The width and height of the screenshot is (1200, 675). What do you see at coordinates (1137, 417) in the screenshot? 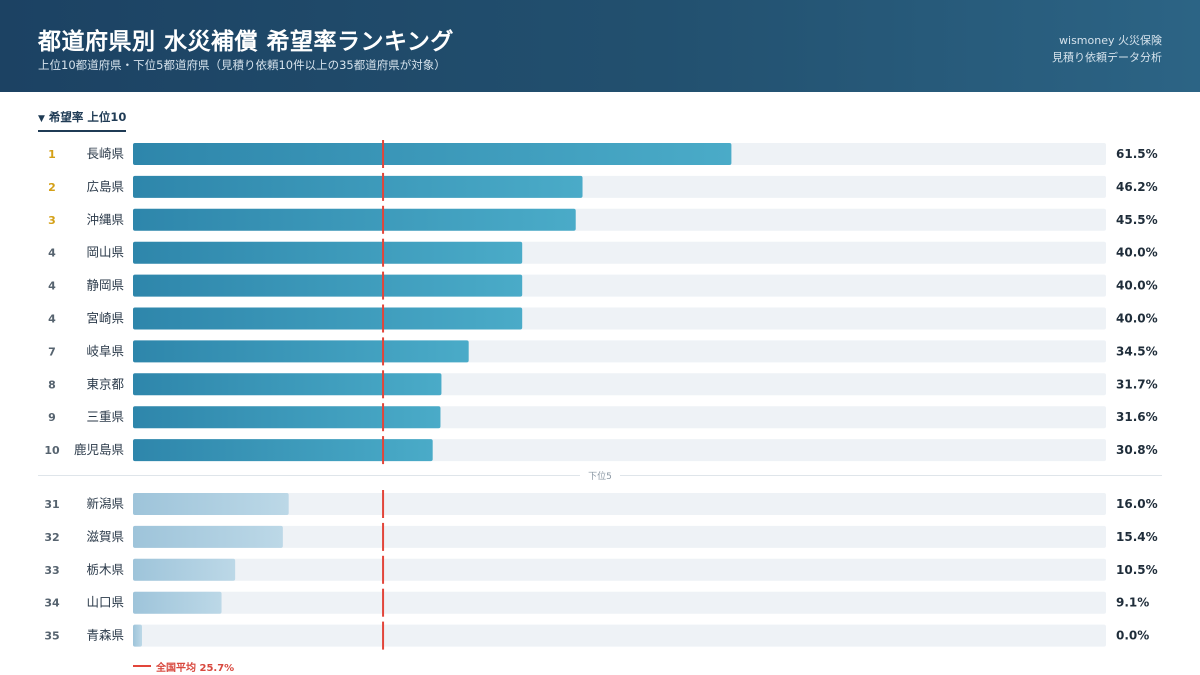
I see `value-label: 31.6%` at bounding box center [1137, 417].